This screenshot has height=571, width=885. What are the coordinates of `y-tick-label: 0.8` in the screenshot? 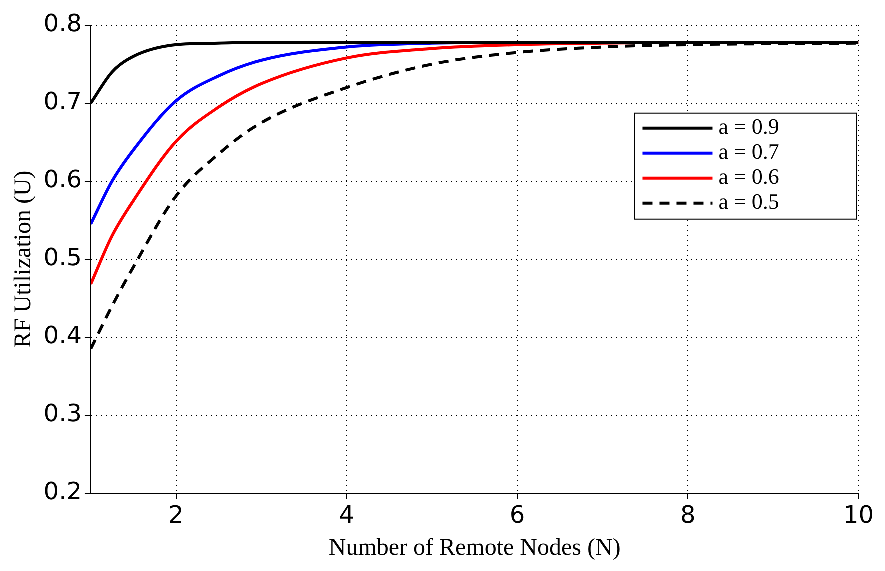 It's located at (63, 24).